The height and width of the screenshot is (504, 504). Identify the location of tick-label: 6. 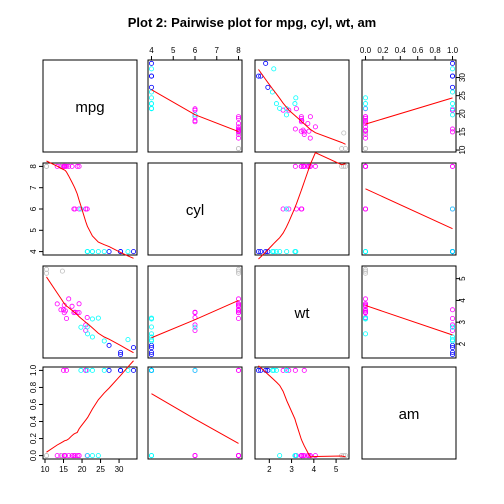
(195, 50).